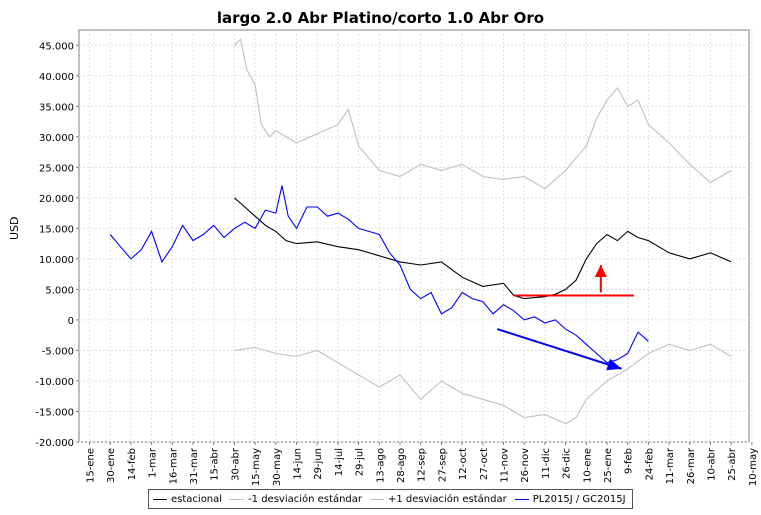  What do you see at coordinates (56, 46) in the screenshot?
I see `y-tick-label: 45.000` at bounding box center [56, 46].